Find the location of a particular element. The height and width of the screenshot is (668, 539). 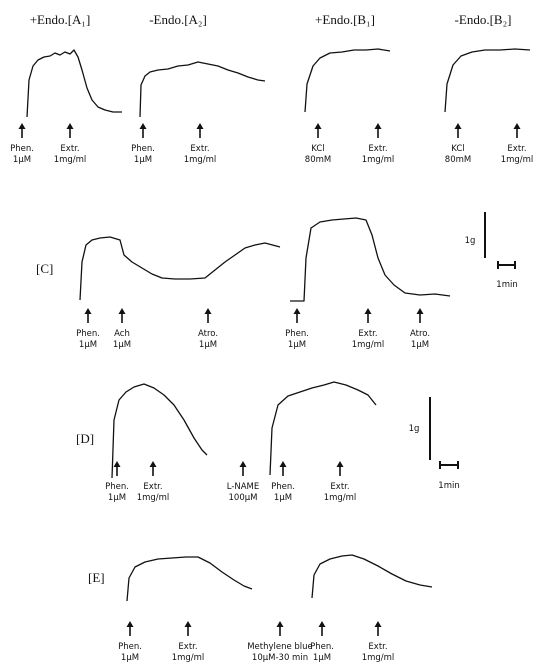

panel-label: [C] is located at coordinates (44, 268).